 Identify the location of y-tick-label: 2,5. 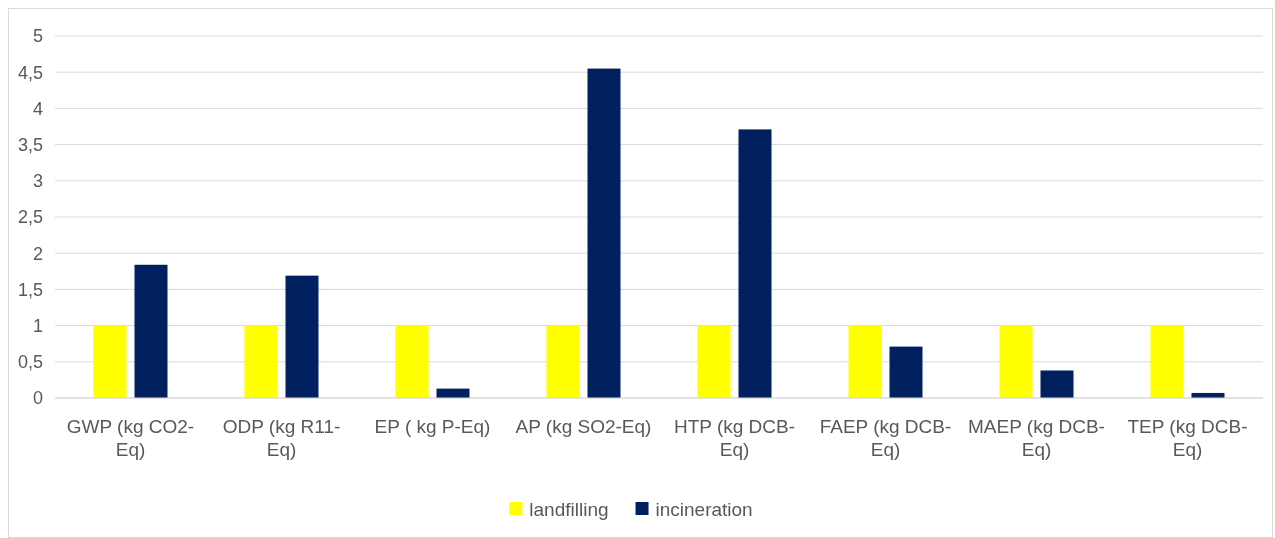
(30, 217).